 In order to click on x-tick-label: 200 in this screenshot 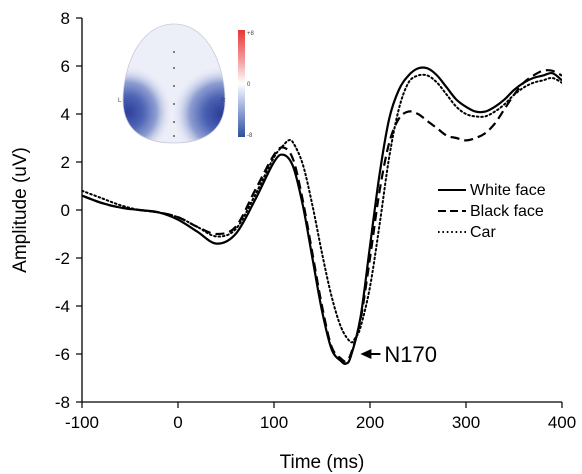, I will do `click(370, 422)`.